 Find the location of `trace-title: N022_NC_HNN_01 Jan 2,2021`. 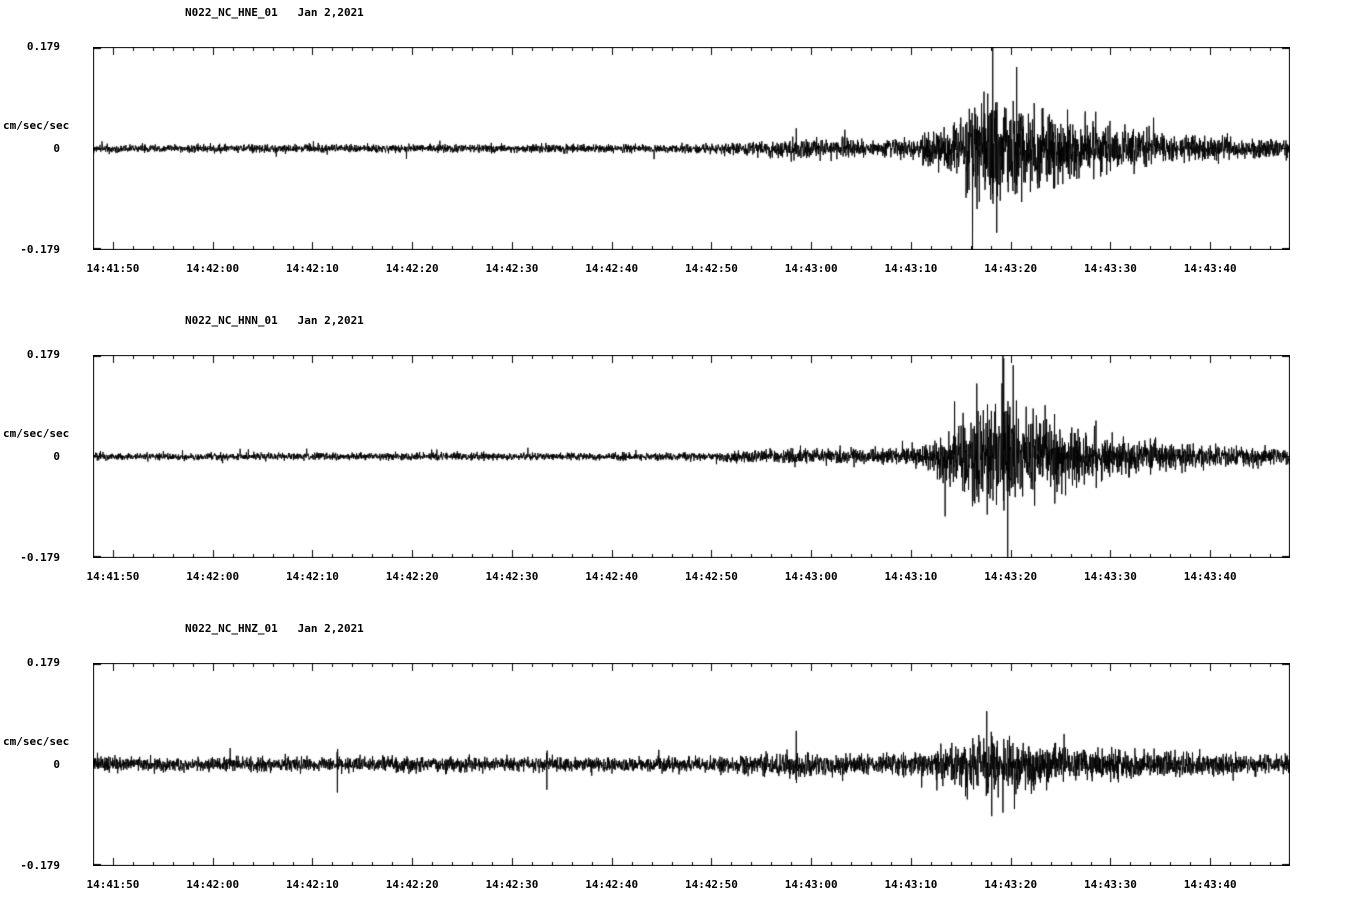

trace-title: N022_NC_HNN_01 Jan 2,2021 is located at coordinates (274, 320).